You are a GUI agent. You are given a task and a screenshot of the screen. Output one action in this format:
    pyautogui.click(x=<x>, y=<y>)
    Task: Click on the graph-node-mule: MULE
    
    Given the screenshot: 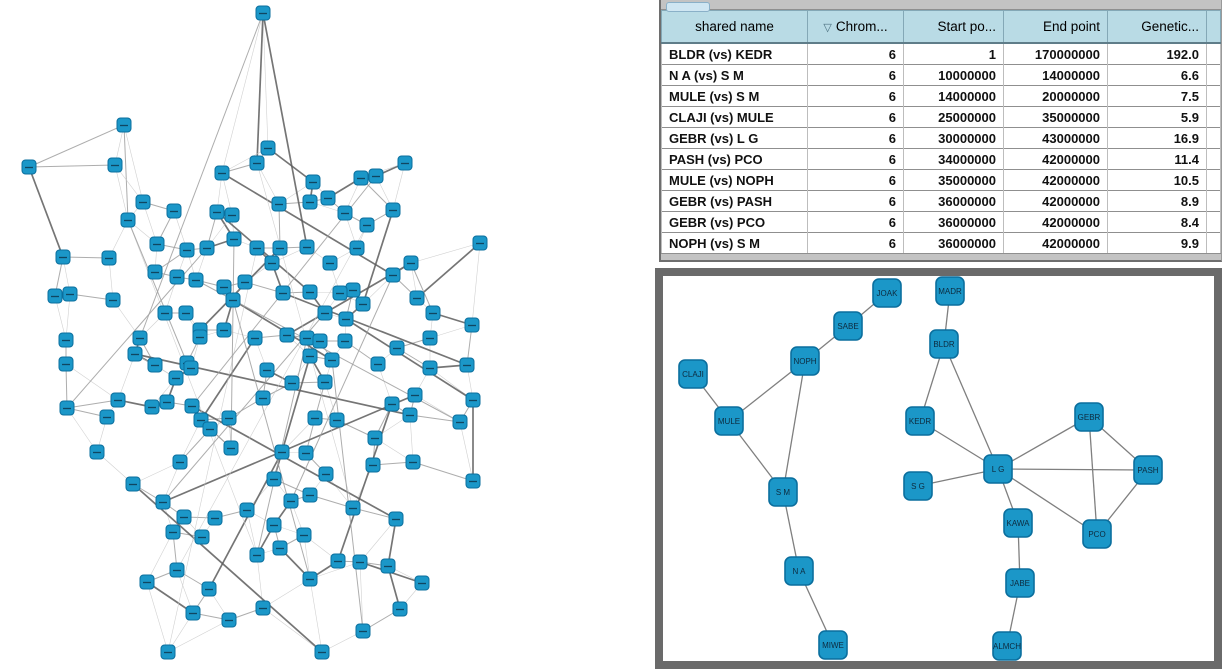 What is the action you would take?
    pyautogui.click(x=729, y=421)
    